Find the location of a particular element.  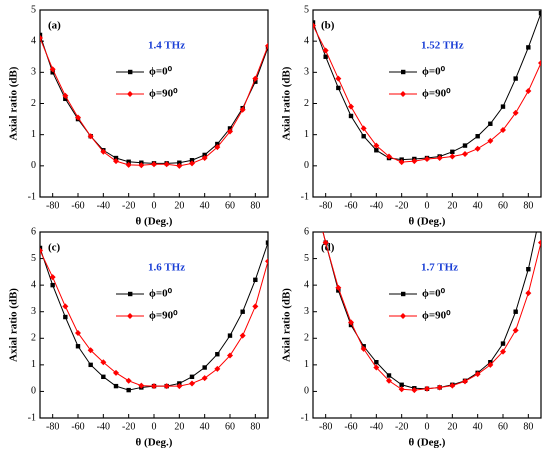

x-tick-label: 80 is located at coordinates (528, 205).